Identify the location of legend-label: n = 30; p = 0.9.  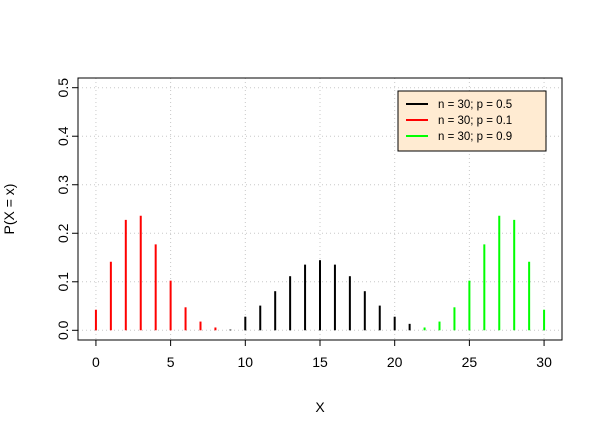
(475, 137).